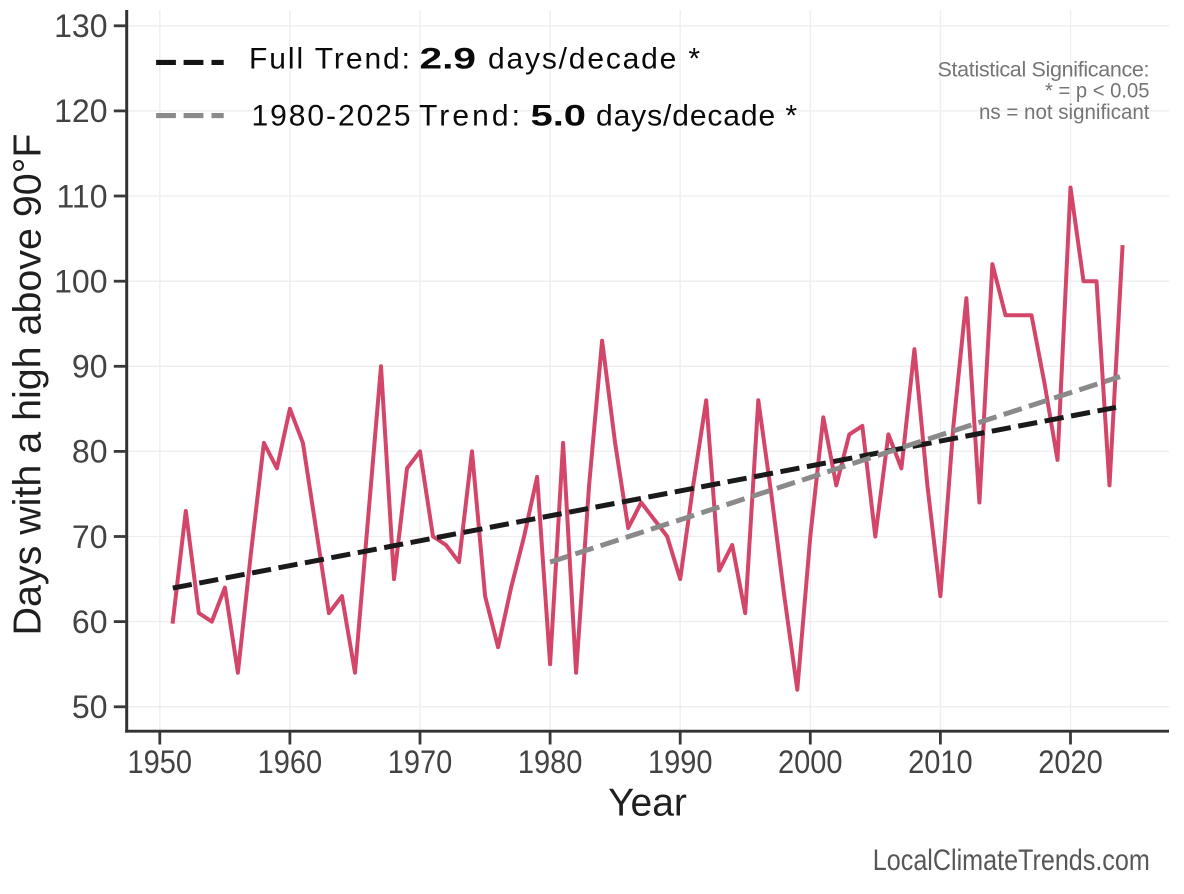  I want to click on svg-text: 1980-2025, so click(331, 115).